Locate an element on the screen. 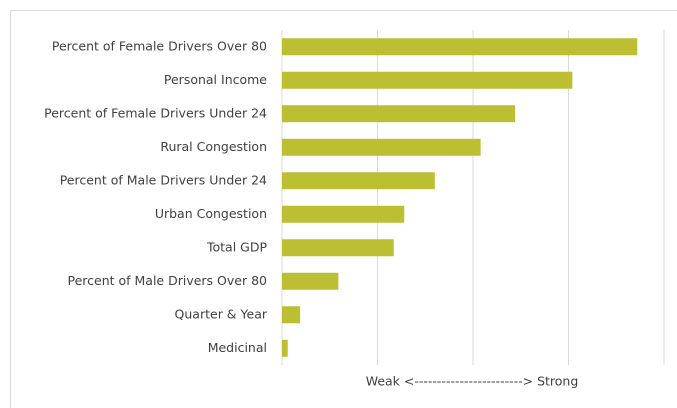 The height and width of the screenshot is (408, 677). y-tick-label: Percent of Male Drivers Over 80 is located at coordinates (167, 280).